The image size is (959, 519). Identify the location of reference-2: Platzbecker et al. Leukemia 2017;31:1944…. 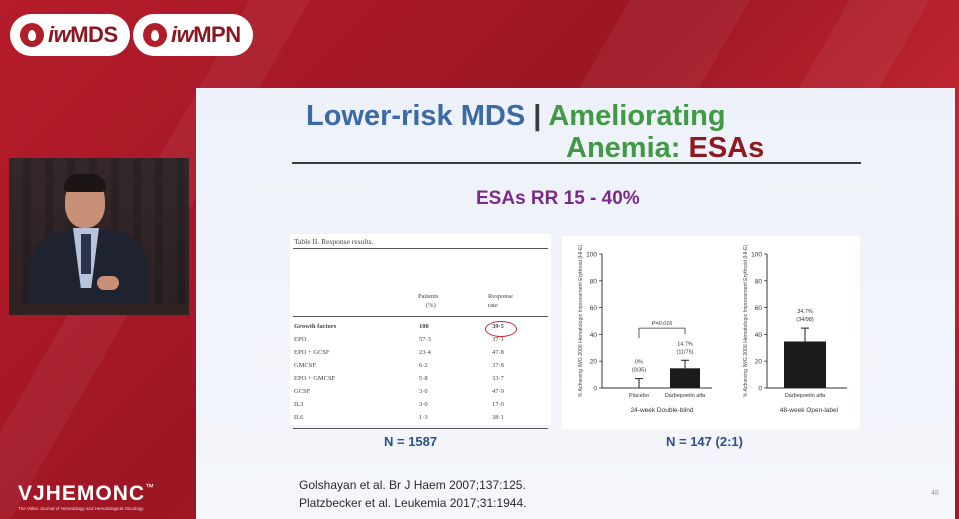
(413, 503).